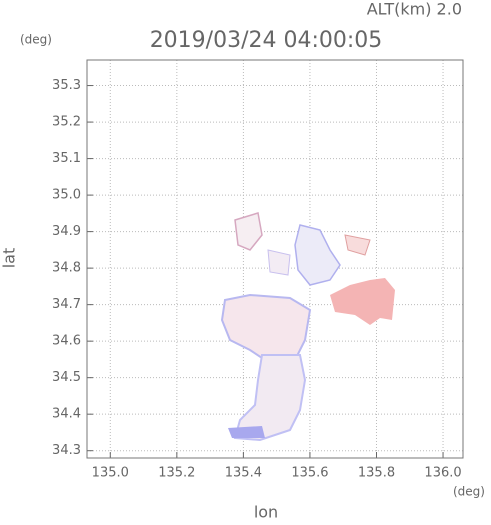 This screenshot has height=525, width=491. Describe the element at coordinates (469, 492) in the screenshot. I see `x-unit: (deg)` at that location.